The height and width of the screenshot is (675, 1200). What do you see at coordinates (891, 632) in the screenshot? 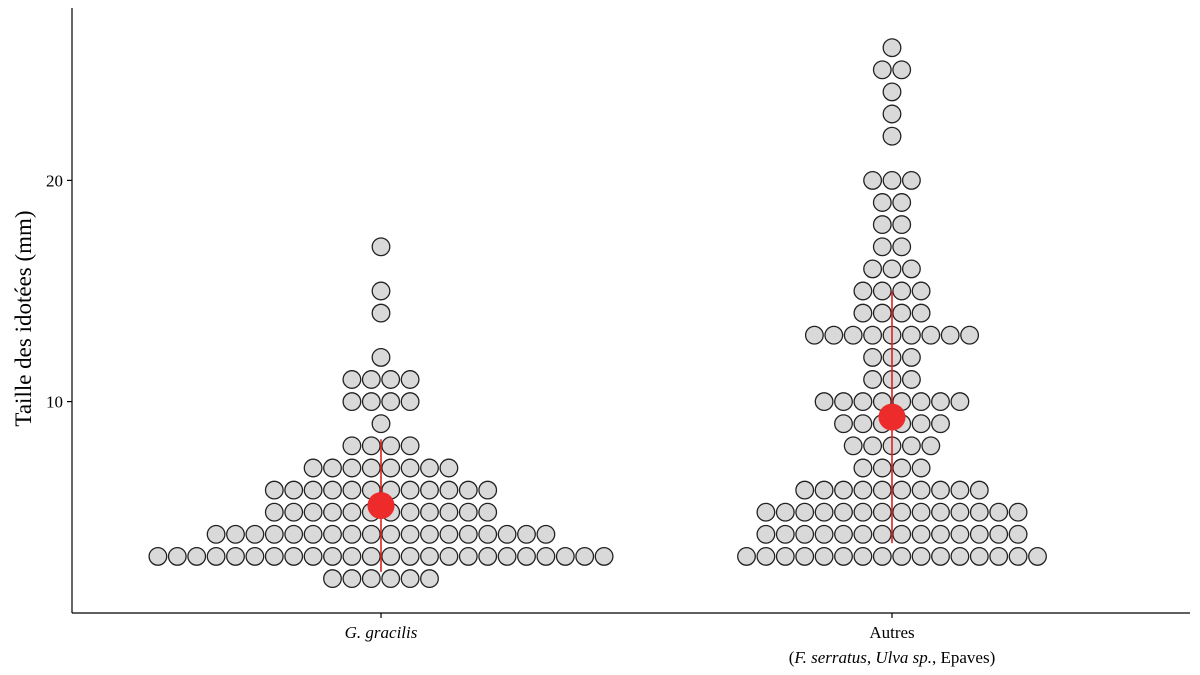
I see `x-tick-label-autres: Autres` at bounding box center [891, 632].